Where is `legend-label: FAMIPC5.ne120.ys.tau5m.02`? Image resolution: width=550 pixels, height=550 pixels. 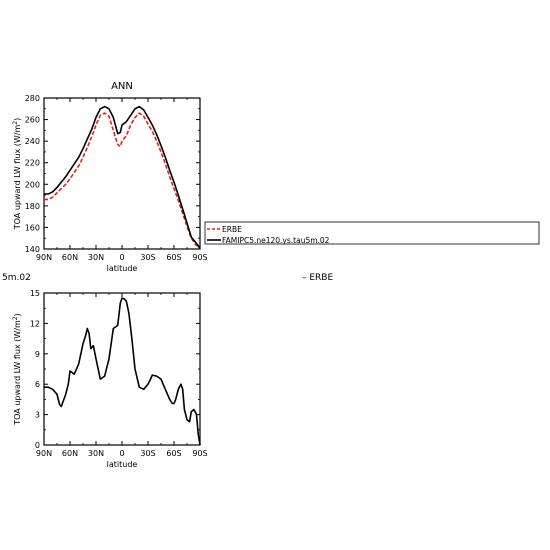
legend-label: FAMIPC5.ne120.ys.tau5m.02 is located at coordinates (276, 240).